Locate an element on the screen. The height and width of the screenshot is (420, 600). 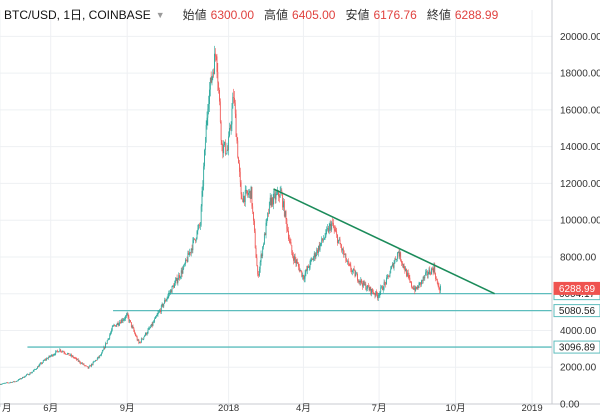
y-tick-label: 0.00 is located at coordinates (570, 405).